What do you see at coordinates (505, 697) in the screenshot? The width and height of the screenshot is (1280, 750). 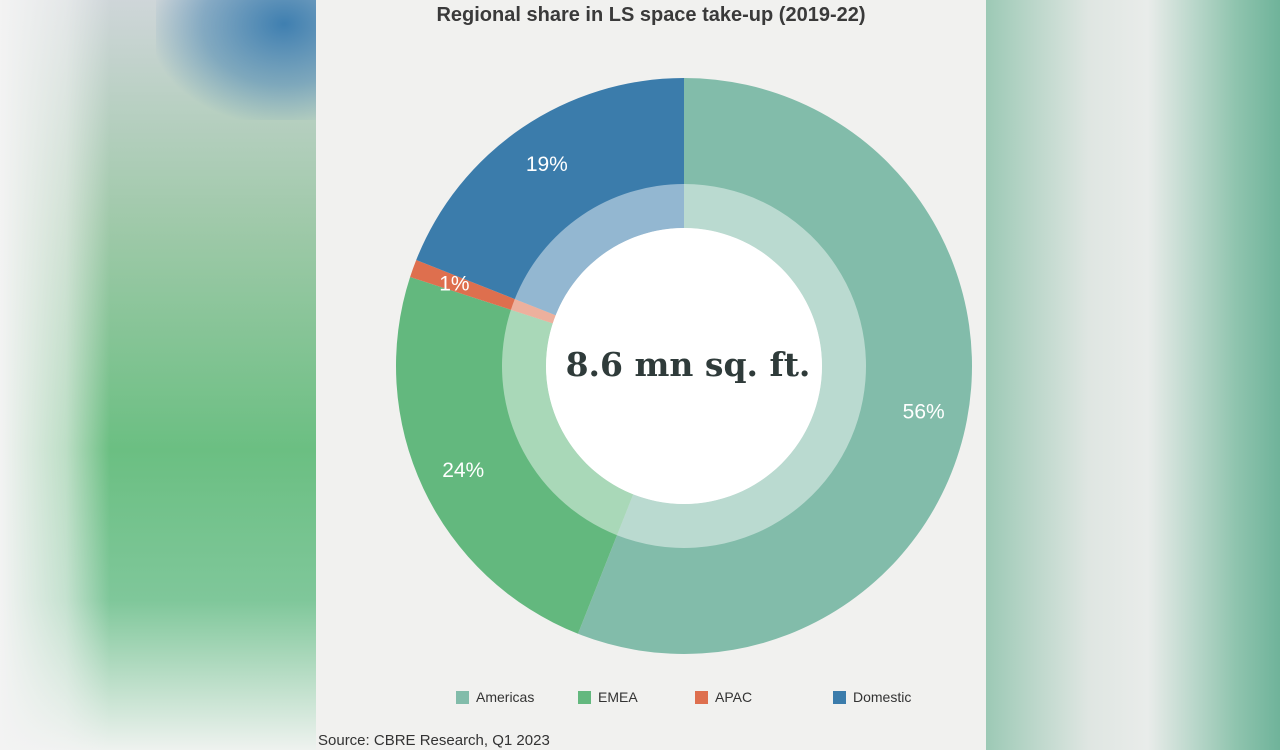 I see `legend-label-americas: Americas` at bounding box center [505, 697].